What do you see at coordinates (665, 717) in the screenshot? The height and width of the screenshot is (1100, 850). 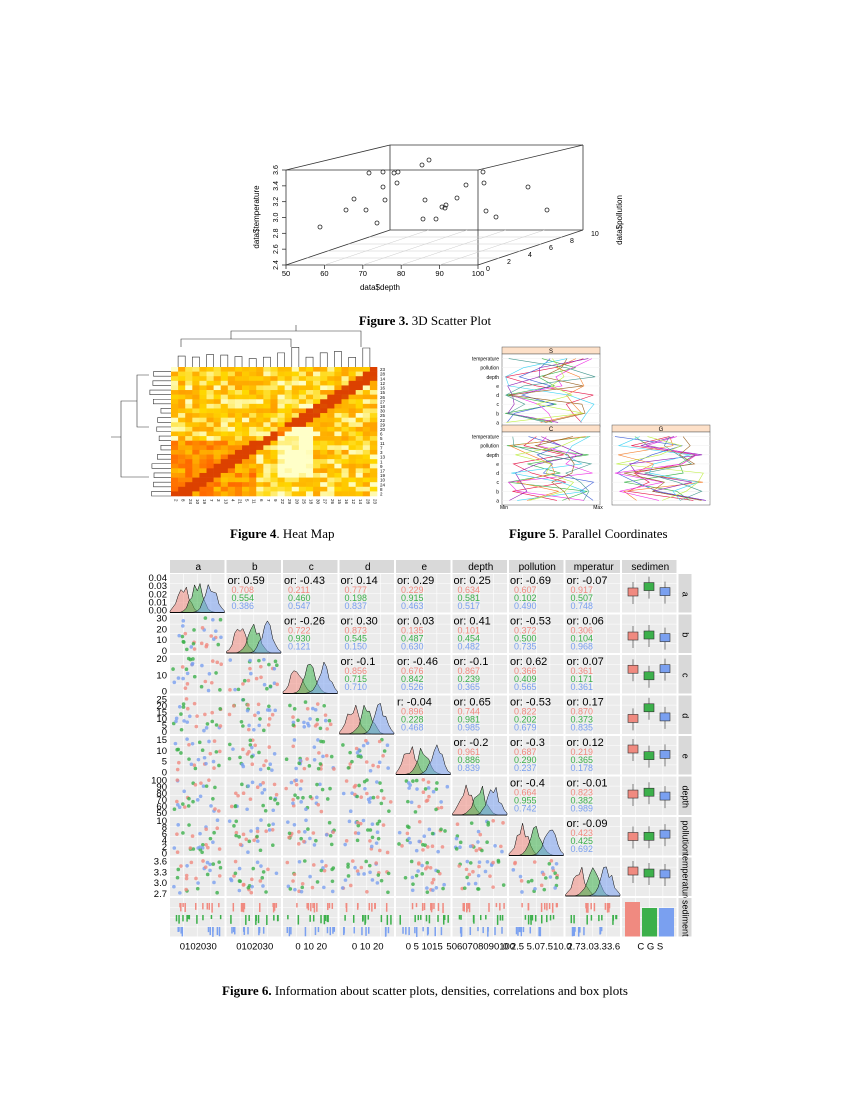 I see `box` at bounding box center [665, 717].